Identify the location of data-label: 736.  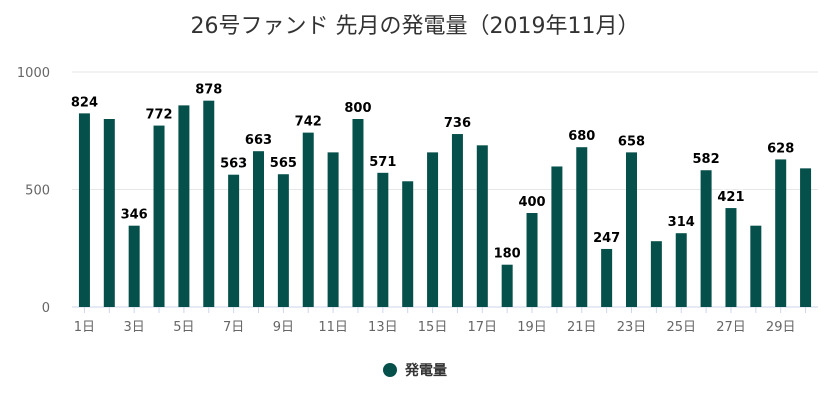
(457, 123).